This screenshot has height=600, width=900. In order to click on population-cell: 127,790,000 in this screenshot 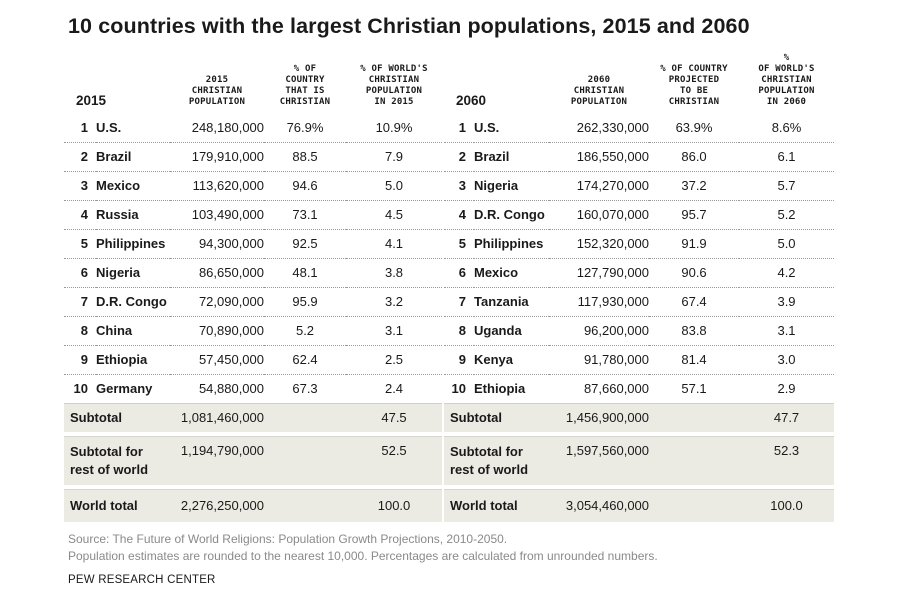, I will do `click(599, 273)`.